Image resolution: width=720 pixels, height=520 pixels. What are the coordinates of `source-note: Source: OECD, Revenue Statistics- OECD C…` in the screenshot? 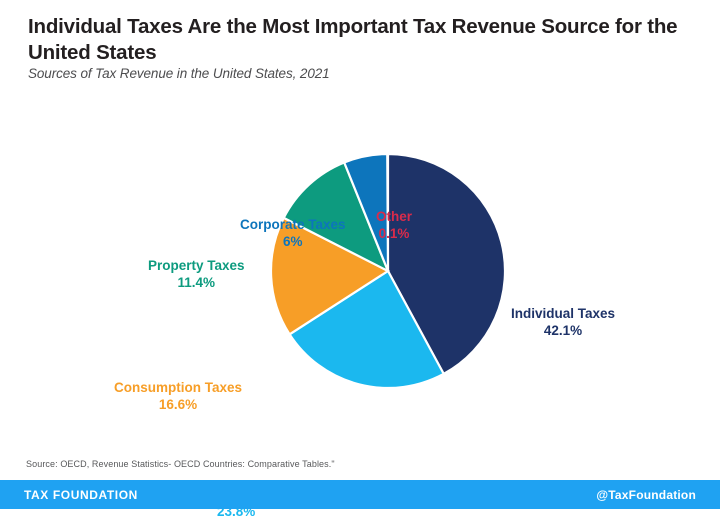 It's located at (180, 464).